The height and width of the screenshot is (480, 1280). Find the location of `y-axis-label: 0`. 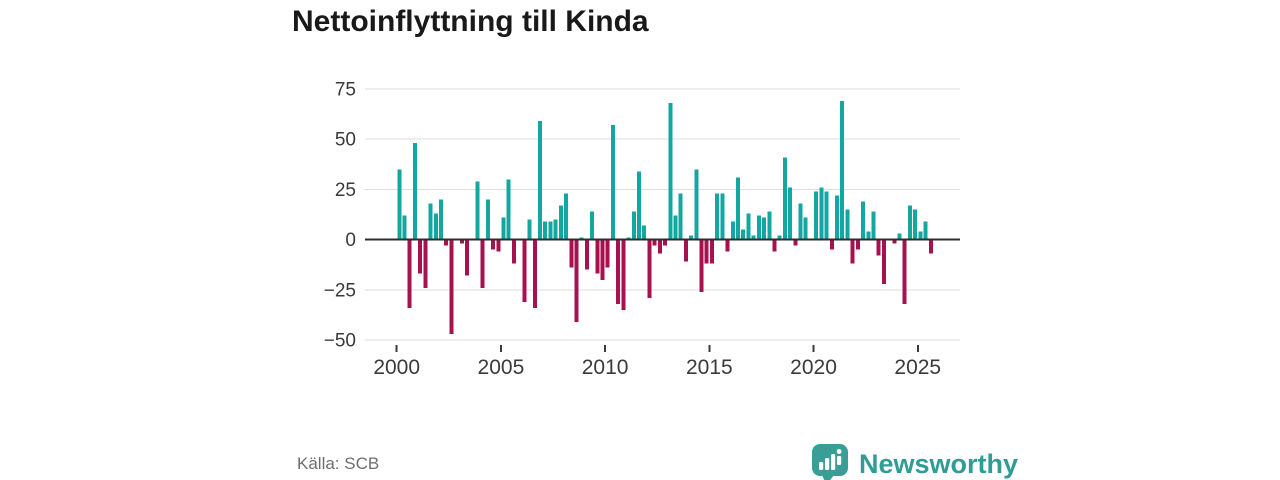

y-axis-label: 0 is located at coordinates (350, 240).